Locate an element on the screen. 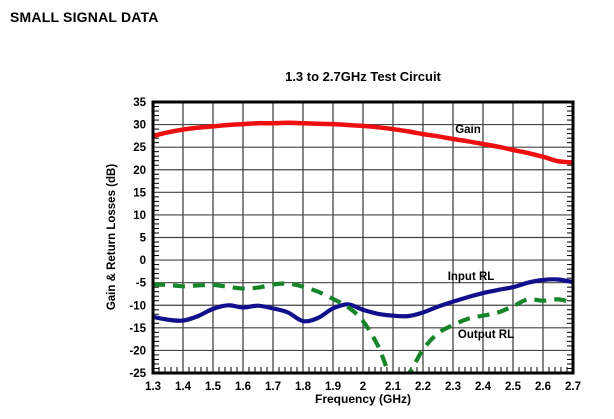 The image size is (614, 419). y-tick-label: 15 is located at coordinates (139, 193).